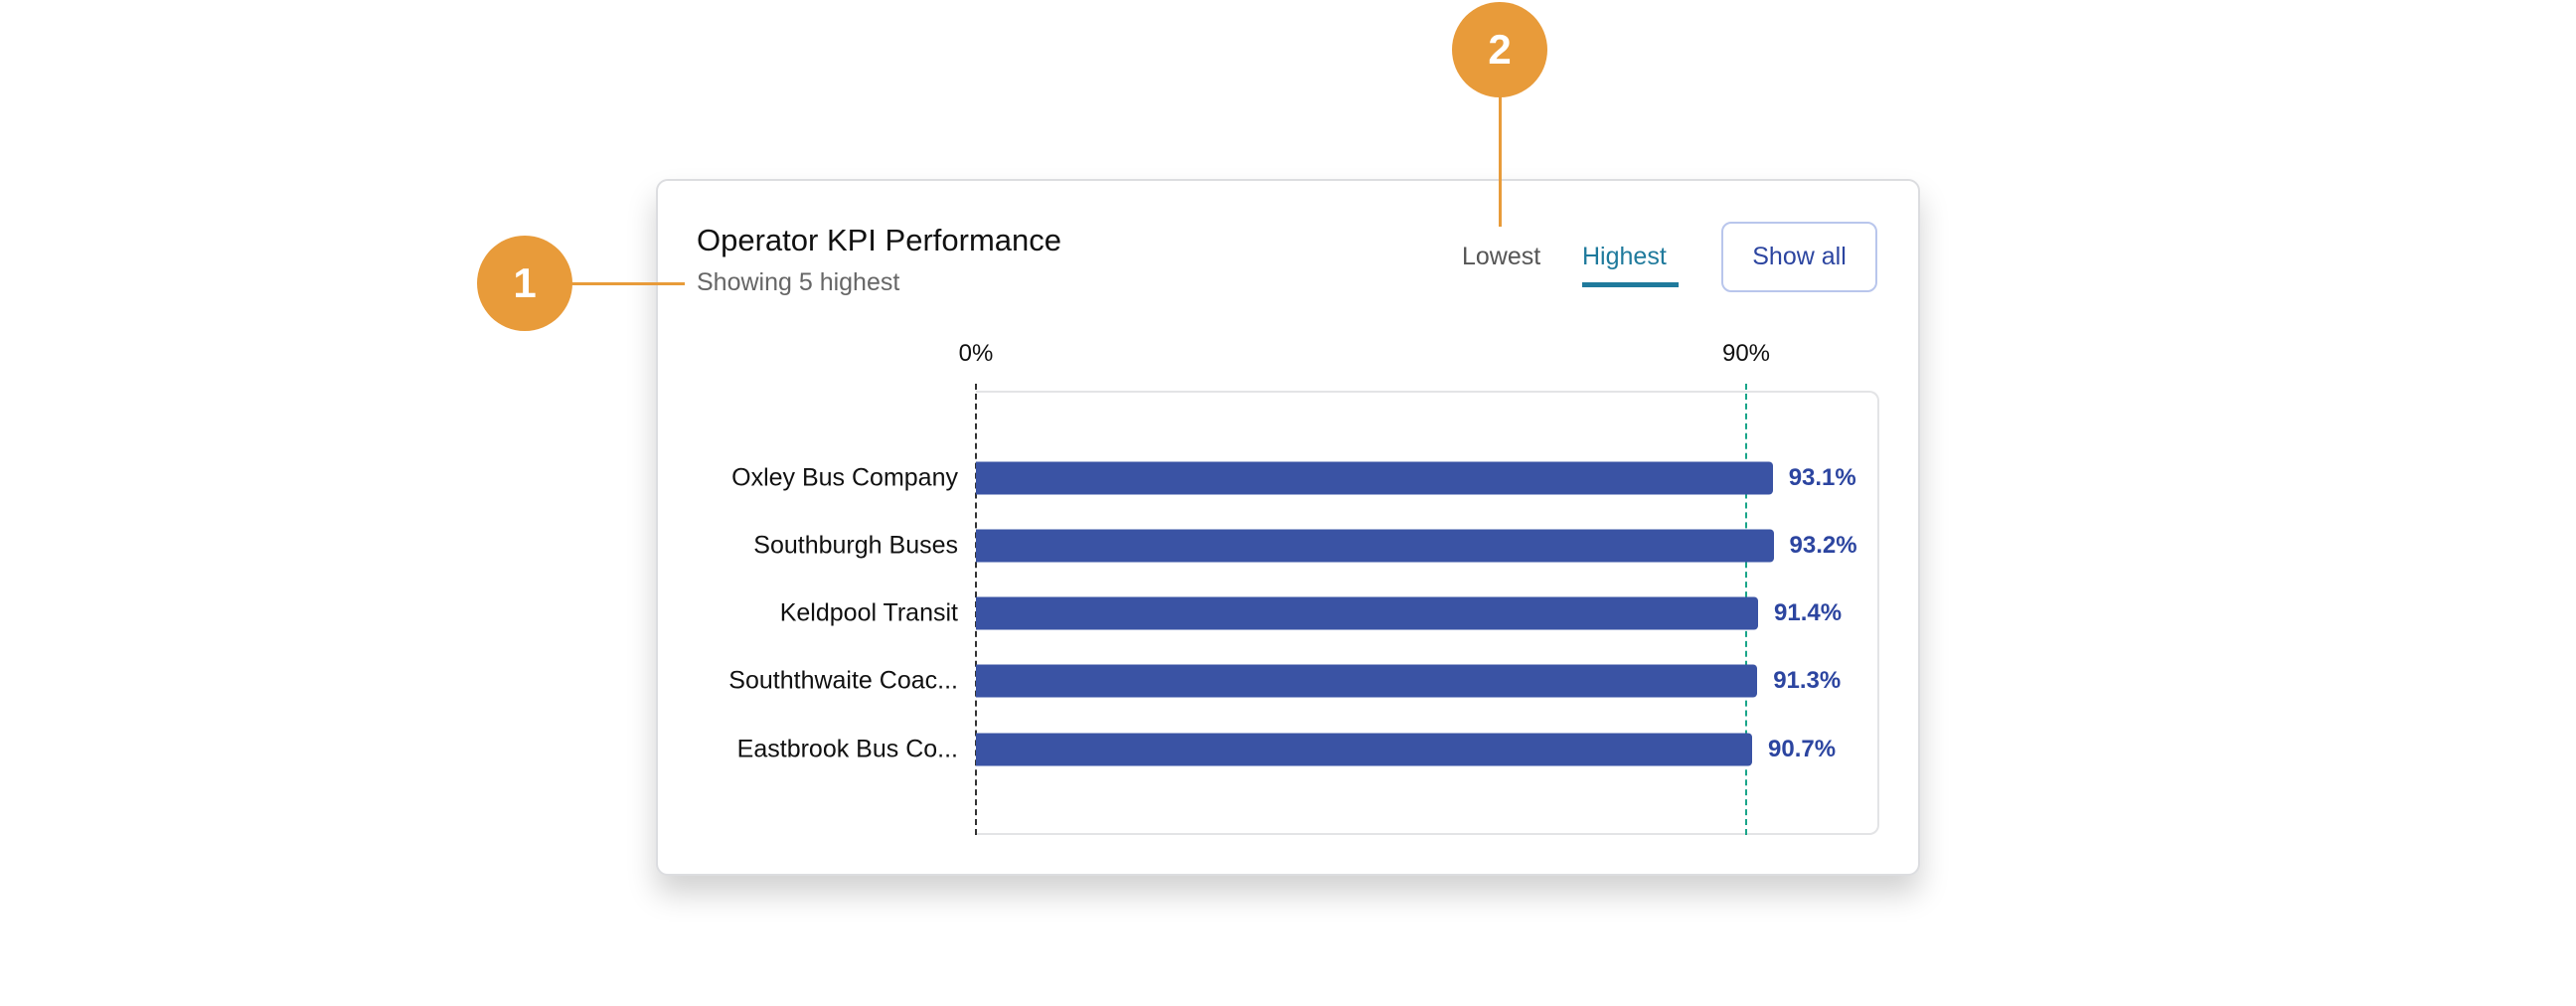  What do you see at coordinates (524, 283) in the screenshot?
I see `callout-badge-1: 1` at bounding box center [524, 283].